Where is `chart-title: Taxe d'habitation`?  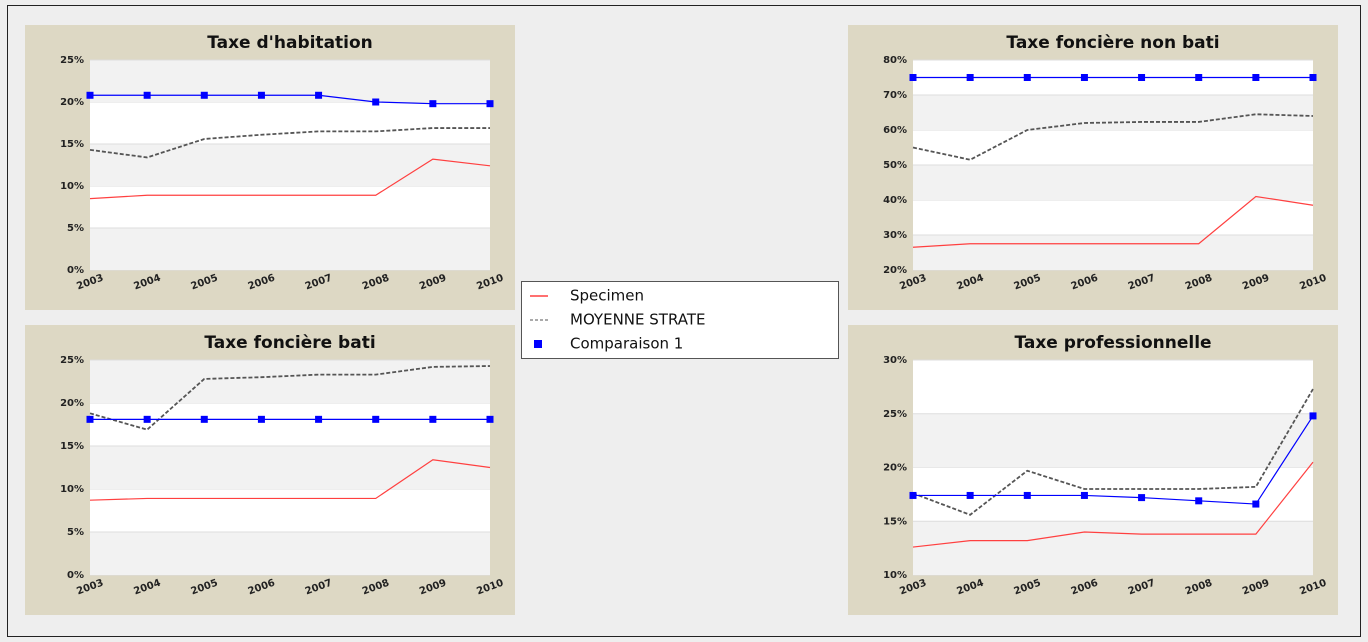 chart-title: Taxe d'habitation is located at coordinates (290, 43).